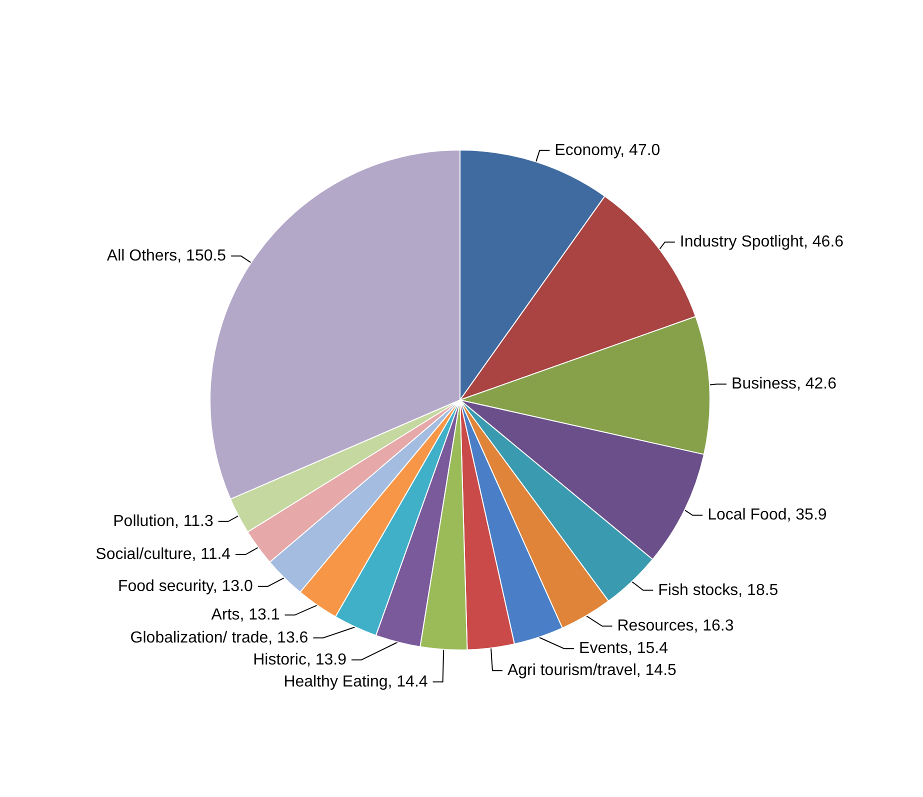 The height and width of the screenshot is (797, 923). Describe the element at coordinates (592, 671) in the screenshot. I see `slice-label: Agri tourism/travel, 14.5` at that location.